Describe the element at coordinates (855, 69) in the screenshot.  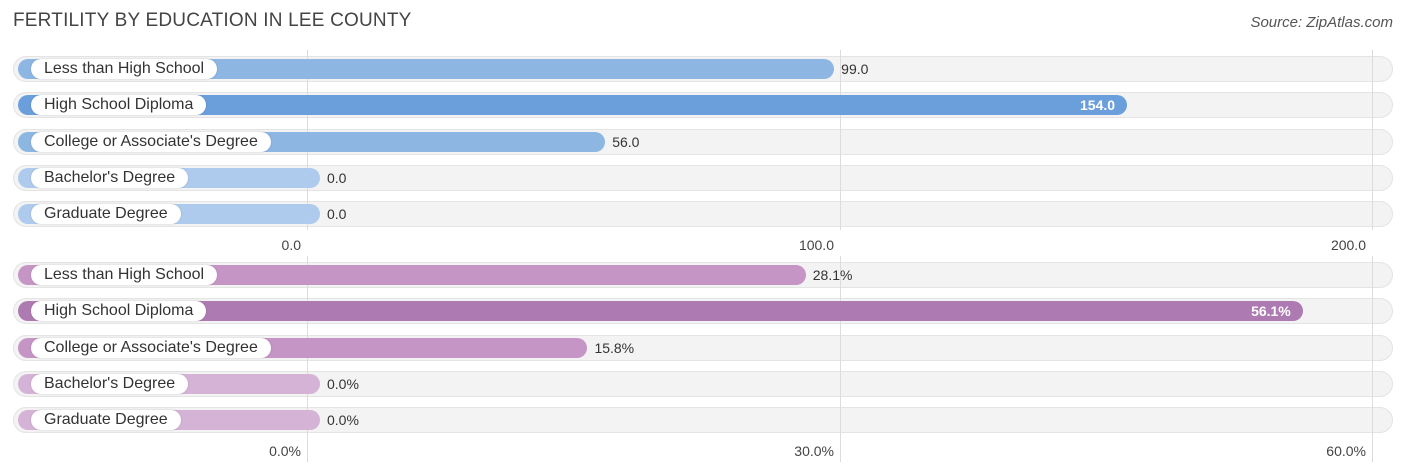
I see `value-label: 99.0` at that location.